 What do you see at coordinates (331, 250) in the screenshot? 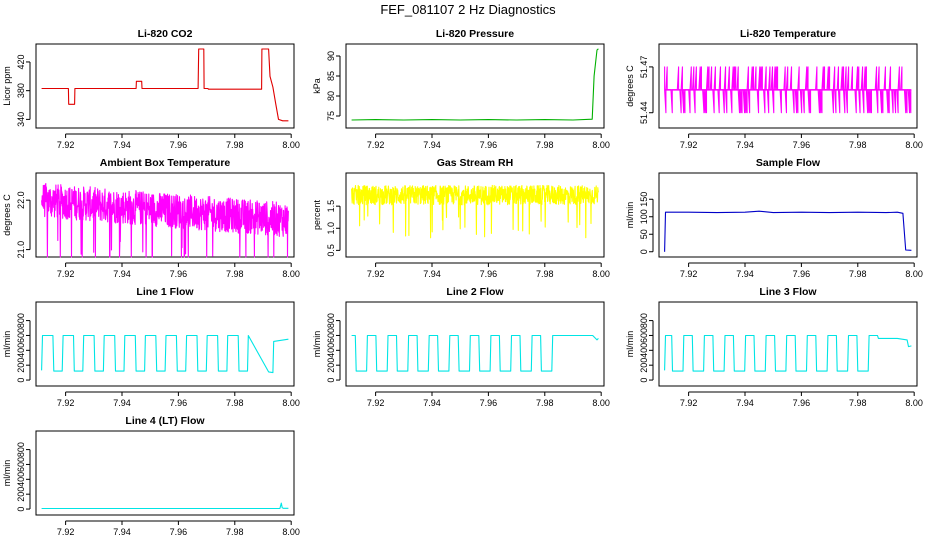
I see `y-tick-label: 0.5` at bounding box center [331, 250].